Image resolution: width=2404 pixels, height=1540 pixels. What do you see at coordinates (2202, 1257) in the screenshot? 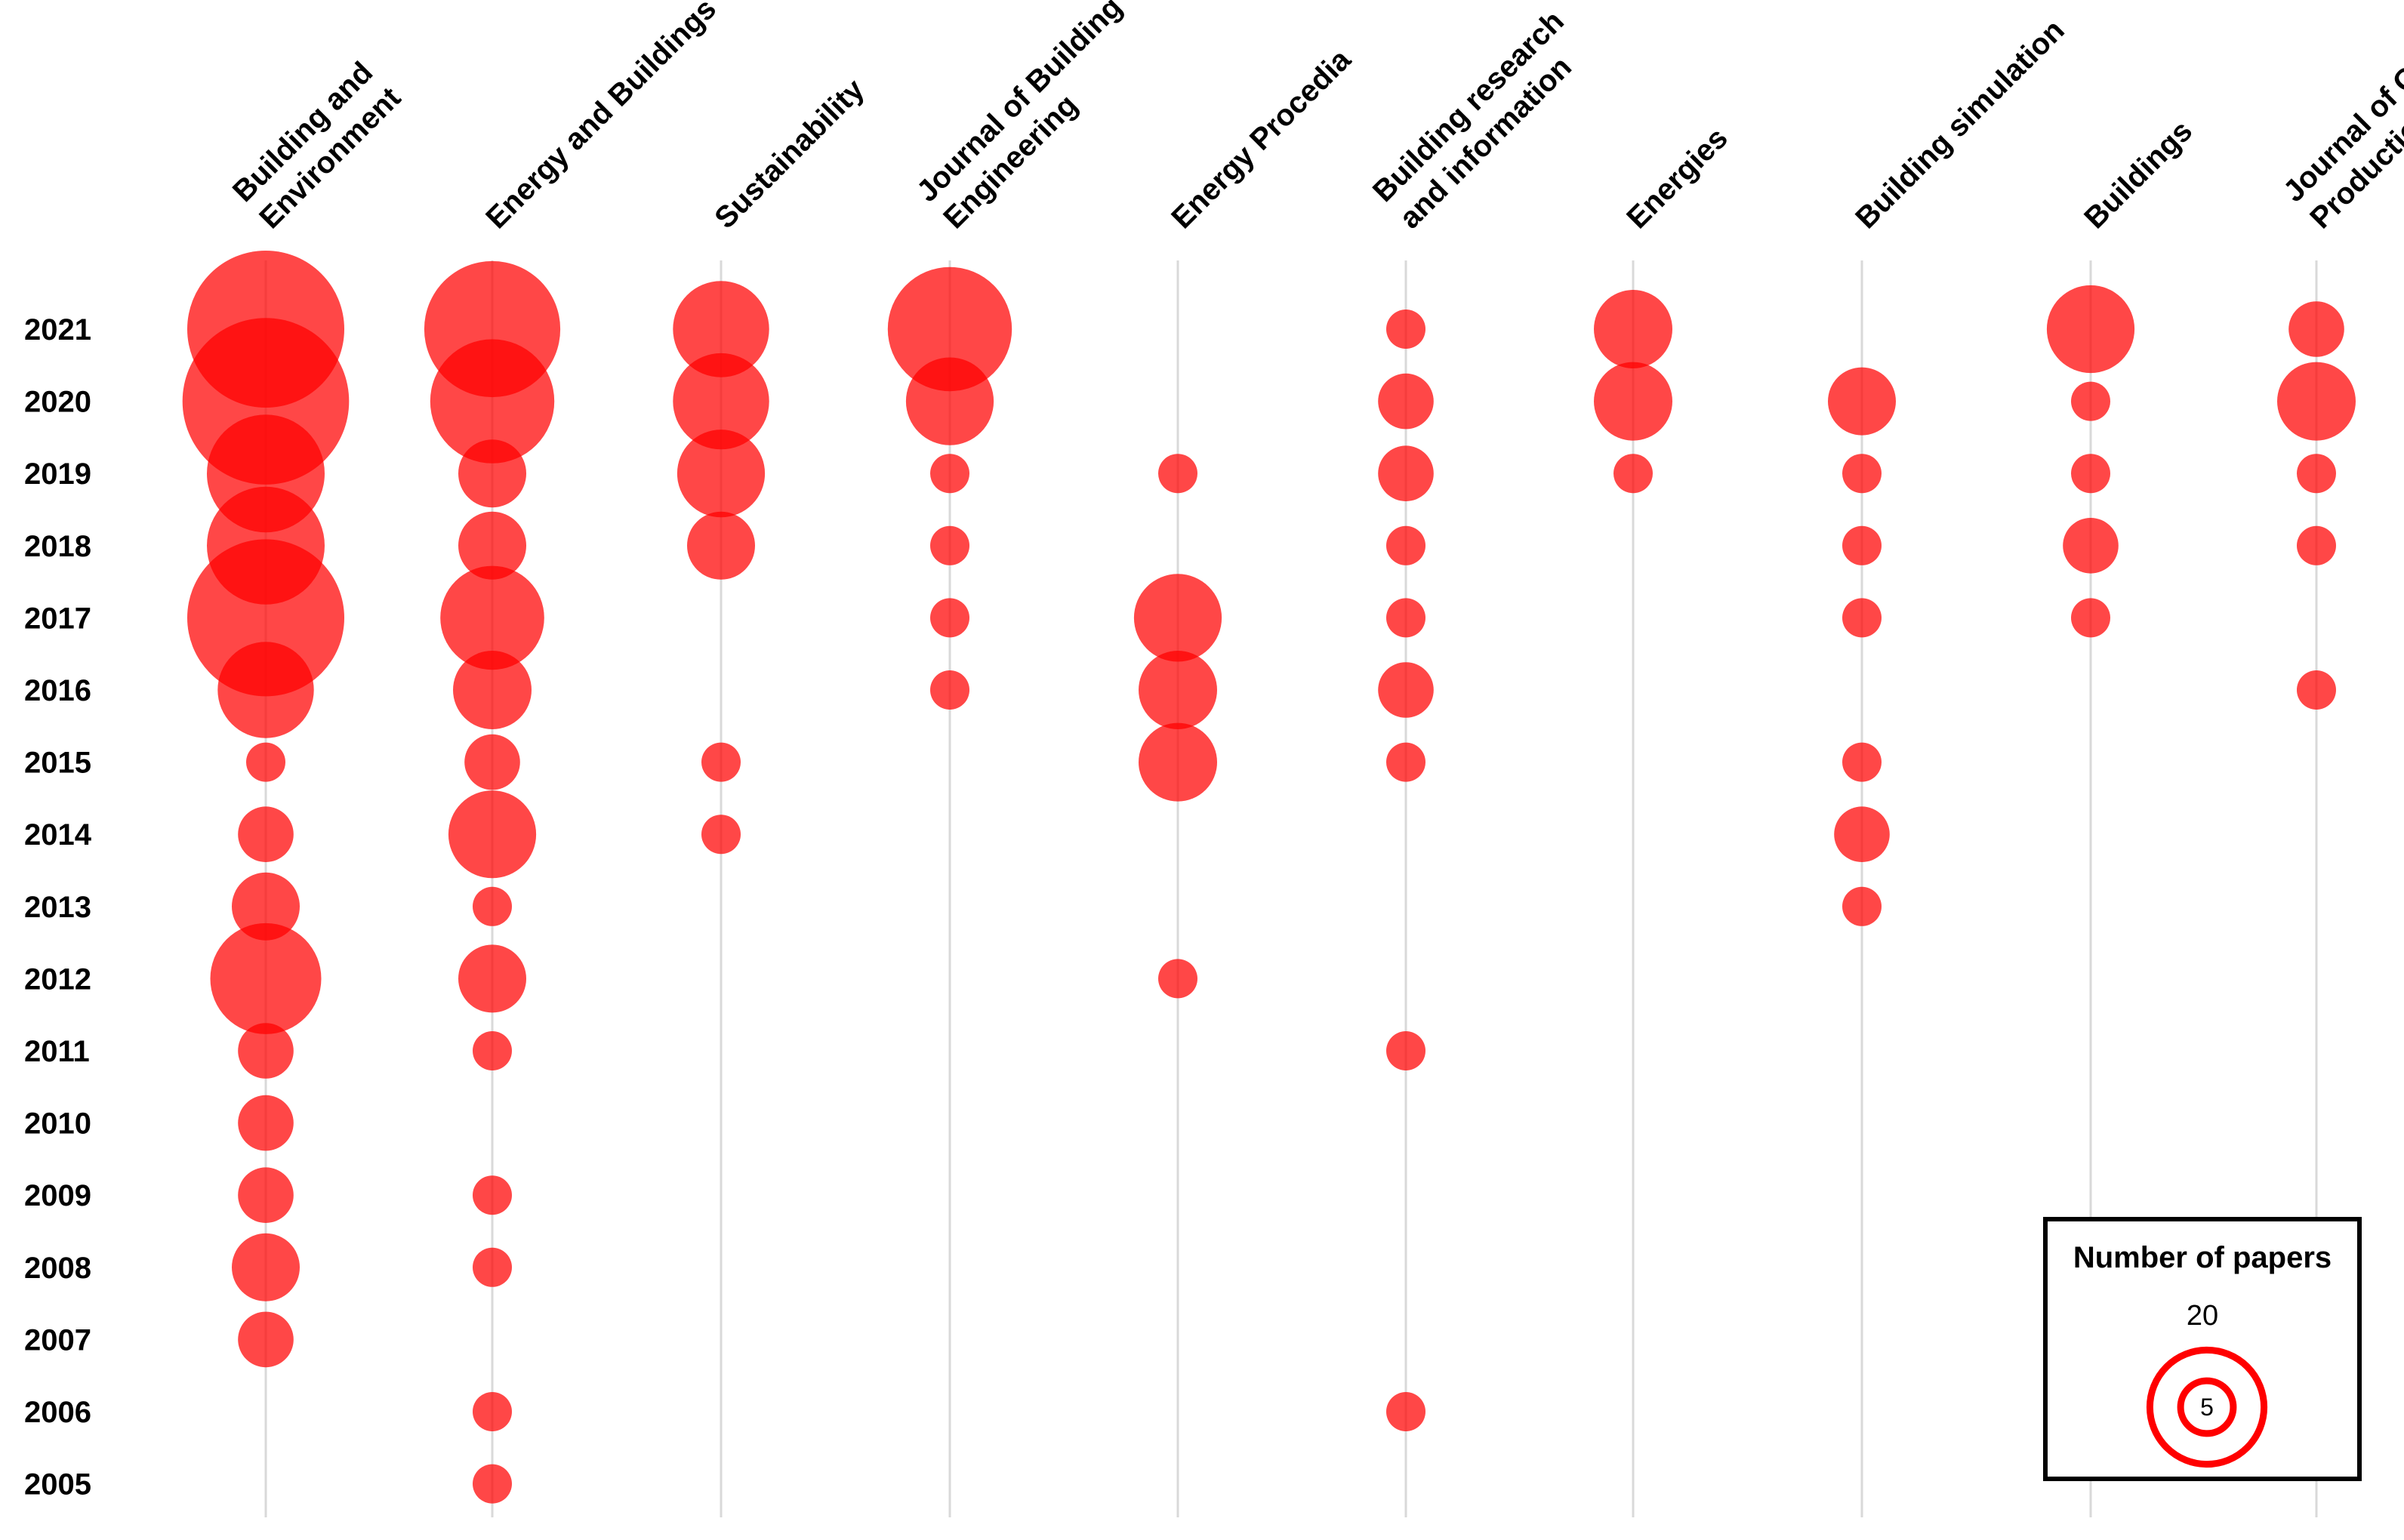
I see `legend-title: Number of papers` at bounding box center [2202, 1257].